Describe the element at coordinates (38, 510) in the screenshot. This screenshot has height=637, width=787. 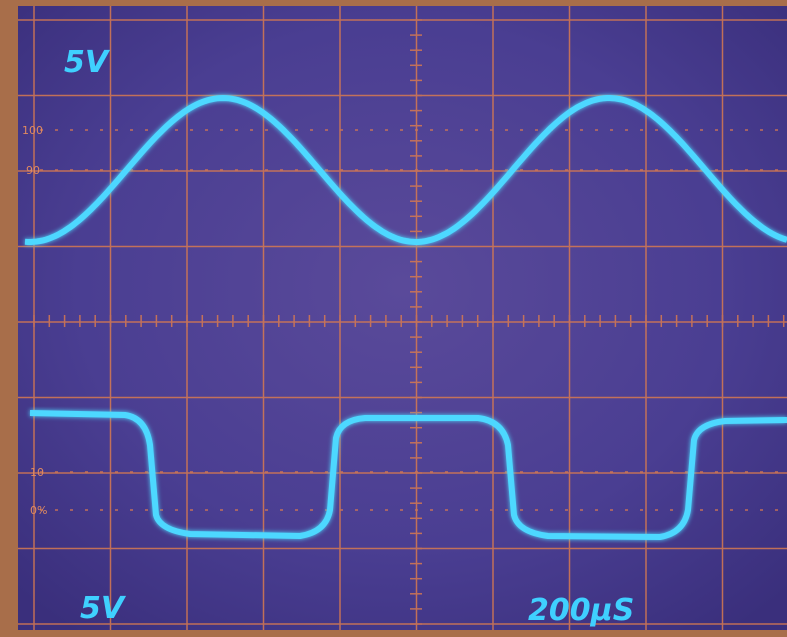
I see `graticule-label: 0%` at that location.